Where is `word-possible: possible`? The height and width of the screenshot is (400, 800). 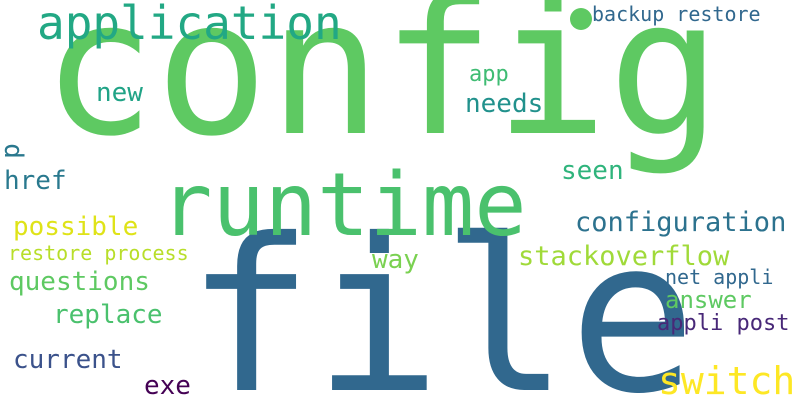 word-possible: possible is located at coordinates (76, 227).